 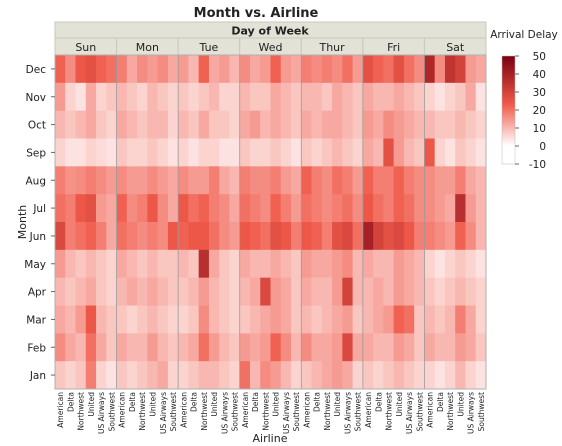 What do you see at coordinates (539, 129) in the screenshot?
I see `legend-tick-label: 10` at bounding box center [539, 129].